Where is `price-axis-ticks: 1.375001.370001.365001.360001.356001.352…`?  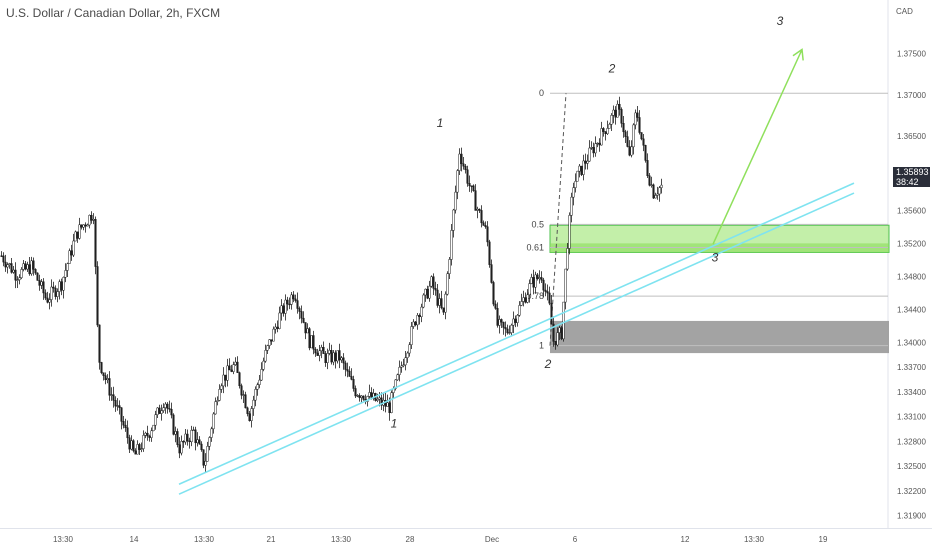
price-axis-ticks: 1.375001.370001.365001.360001.356001.352… is located at coordinates (911, 285).